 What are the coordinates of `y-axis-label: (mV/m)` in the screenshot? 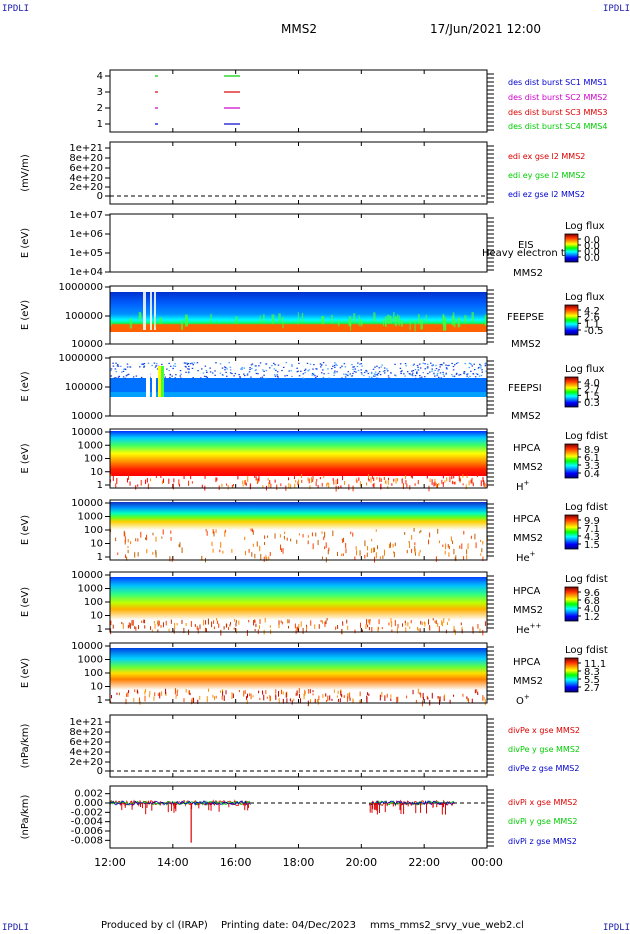 It's located at (25, 173).